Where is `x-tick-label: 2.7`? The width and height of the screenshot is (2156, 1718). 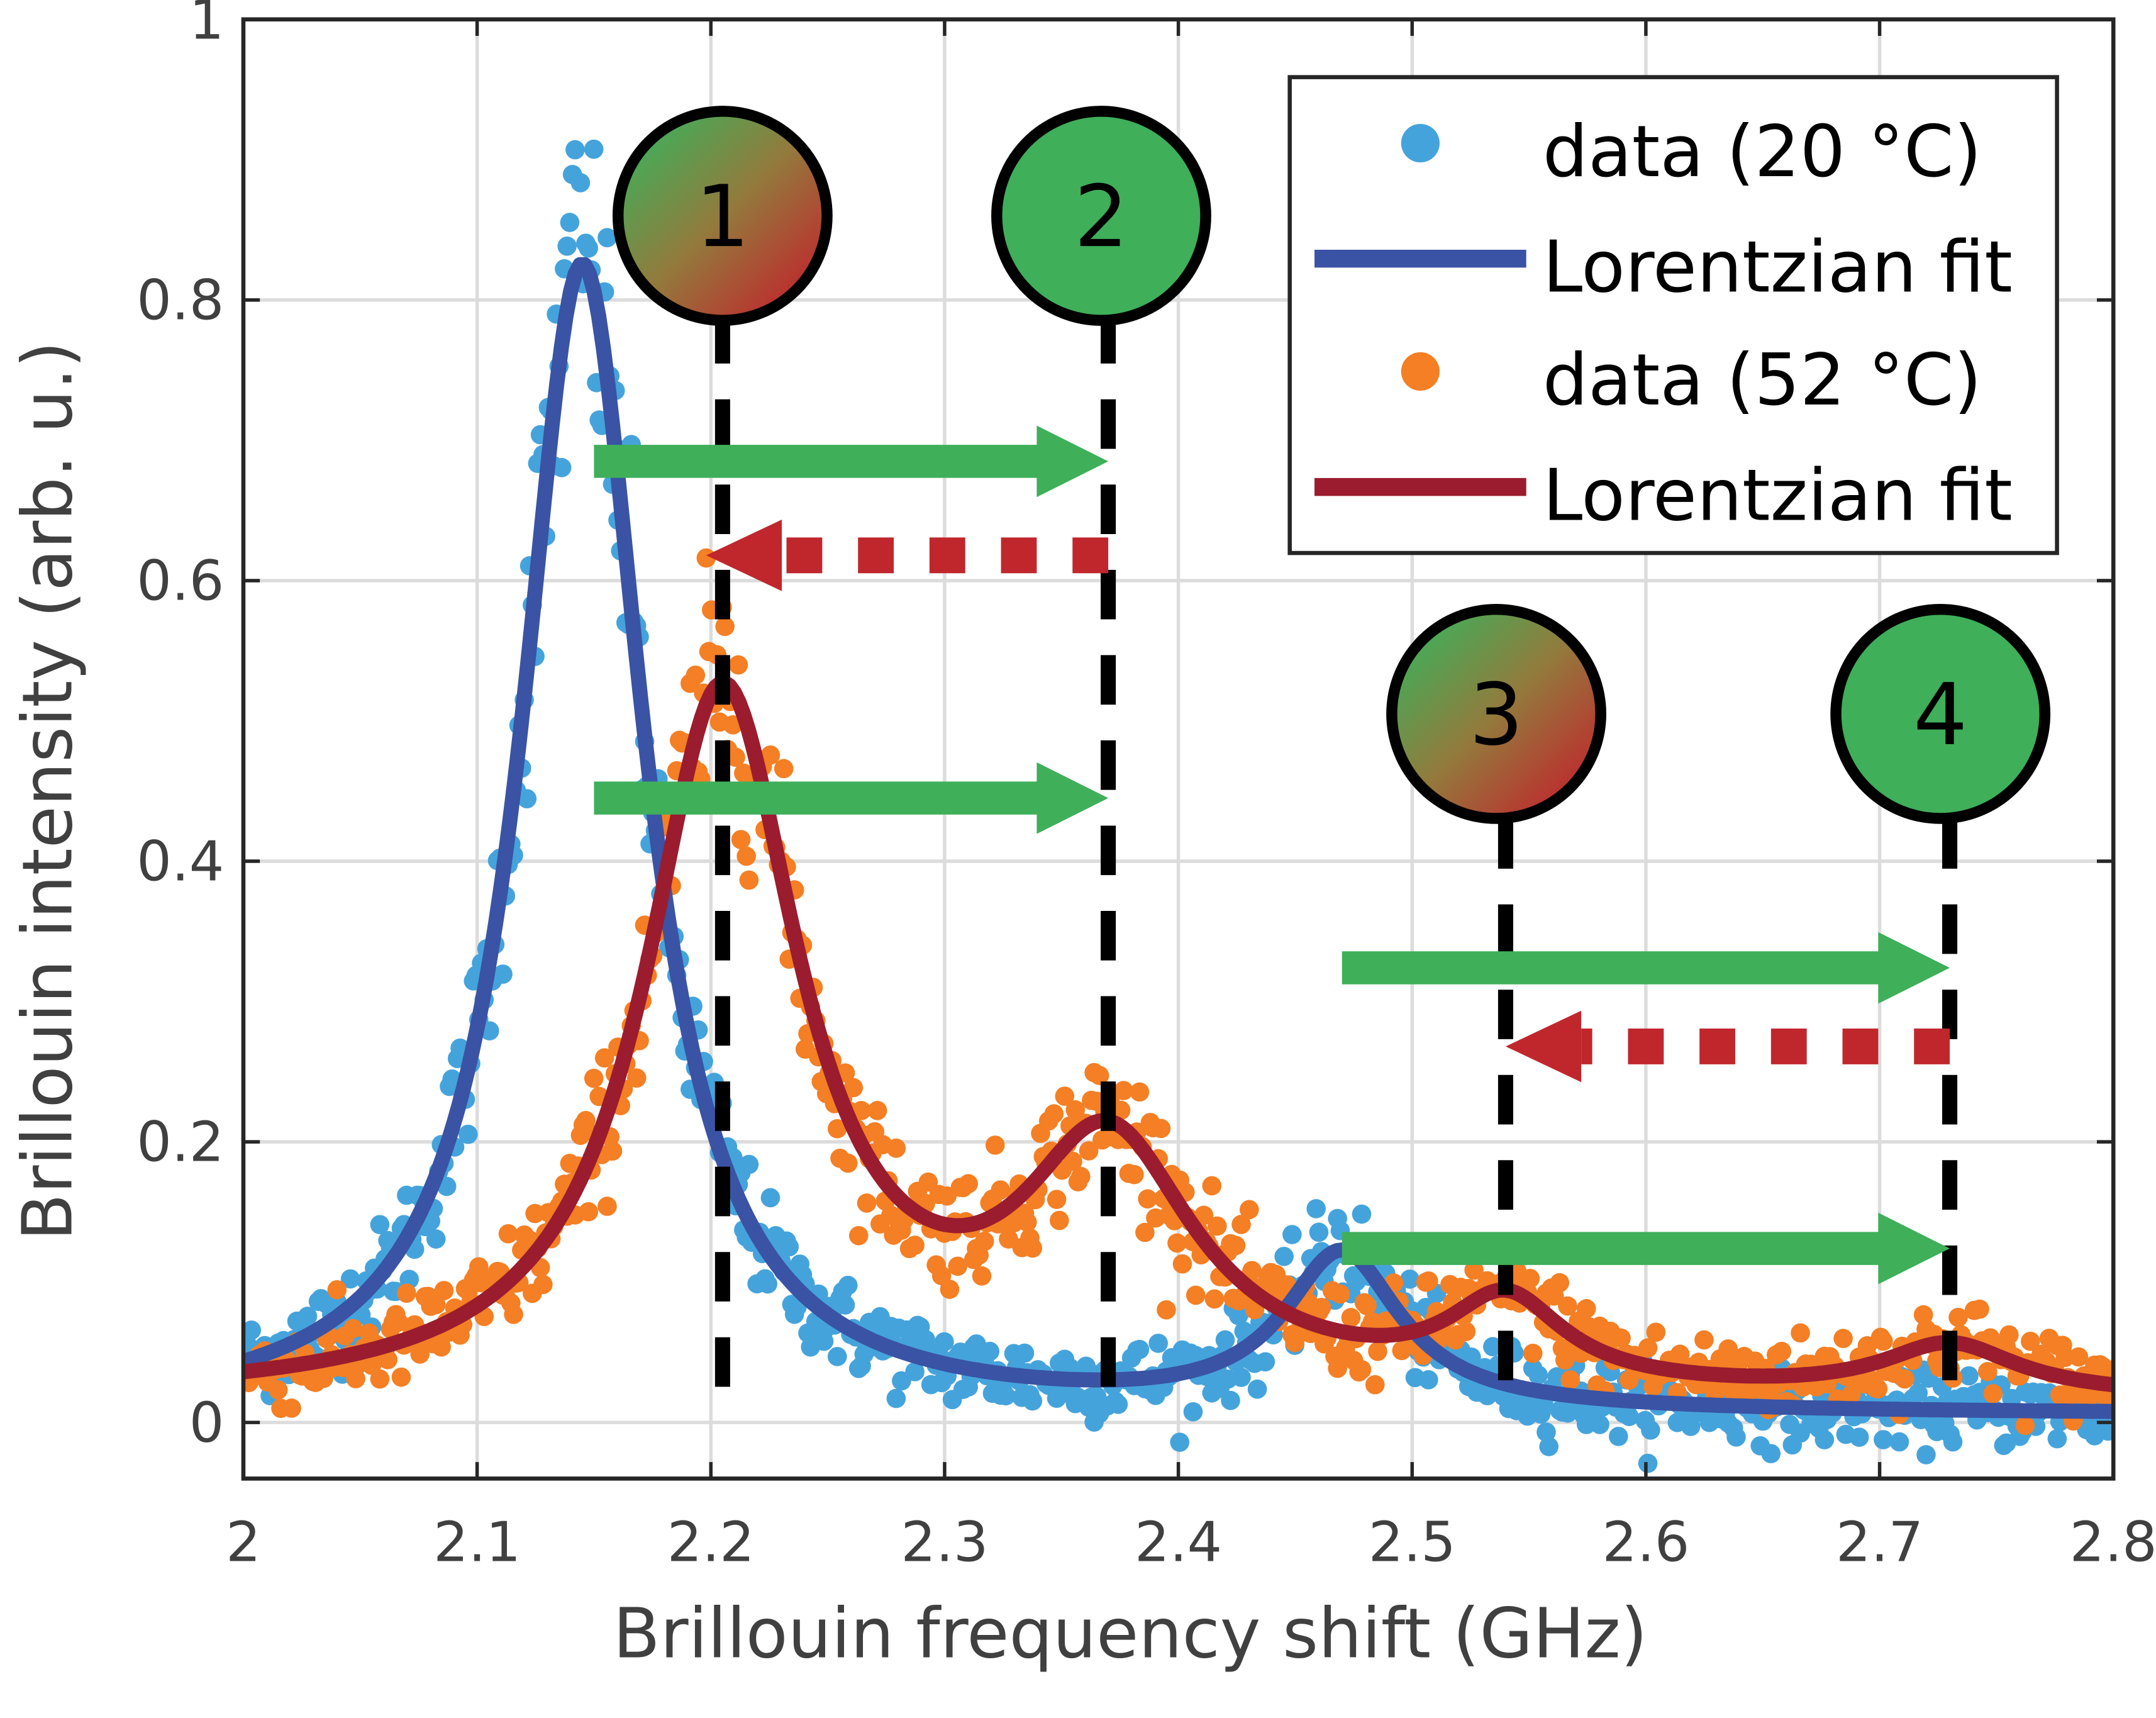 x-tick-label: 2.7 is located at coordinates (1879, 1542).